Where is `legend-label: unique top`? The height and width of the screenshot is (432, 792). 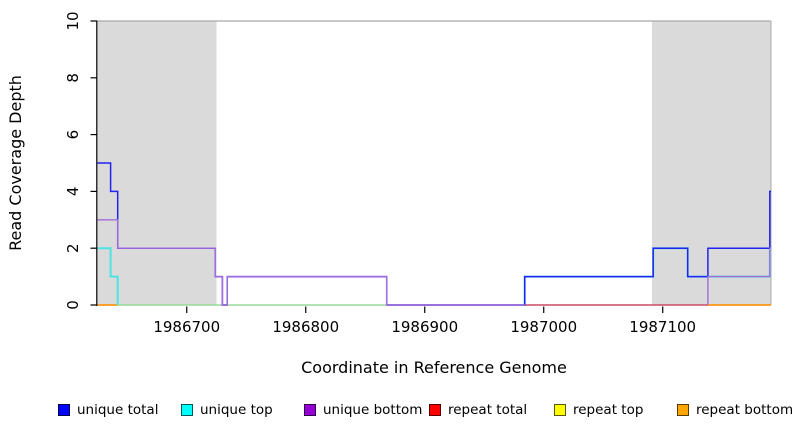 legend-label: unique top is located at coordinates (236, 410).